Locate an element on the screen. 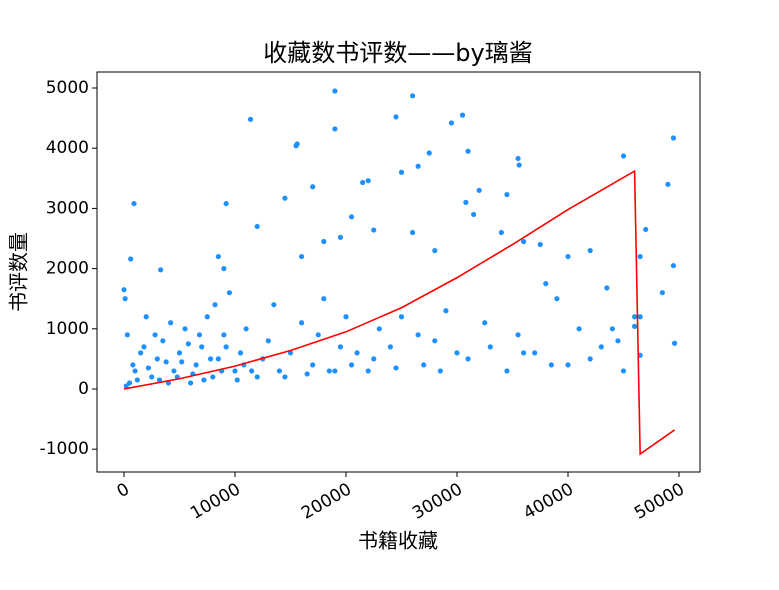 The image size is (779, 590). y-tick-label: 3000 is located at coordinates (67, 208).